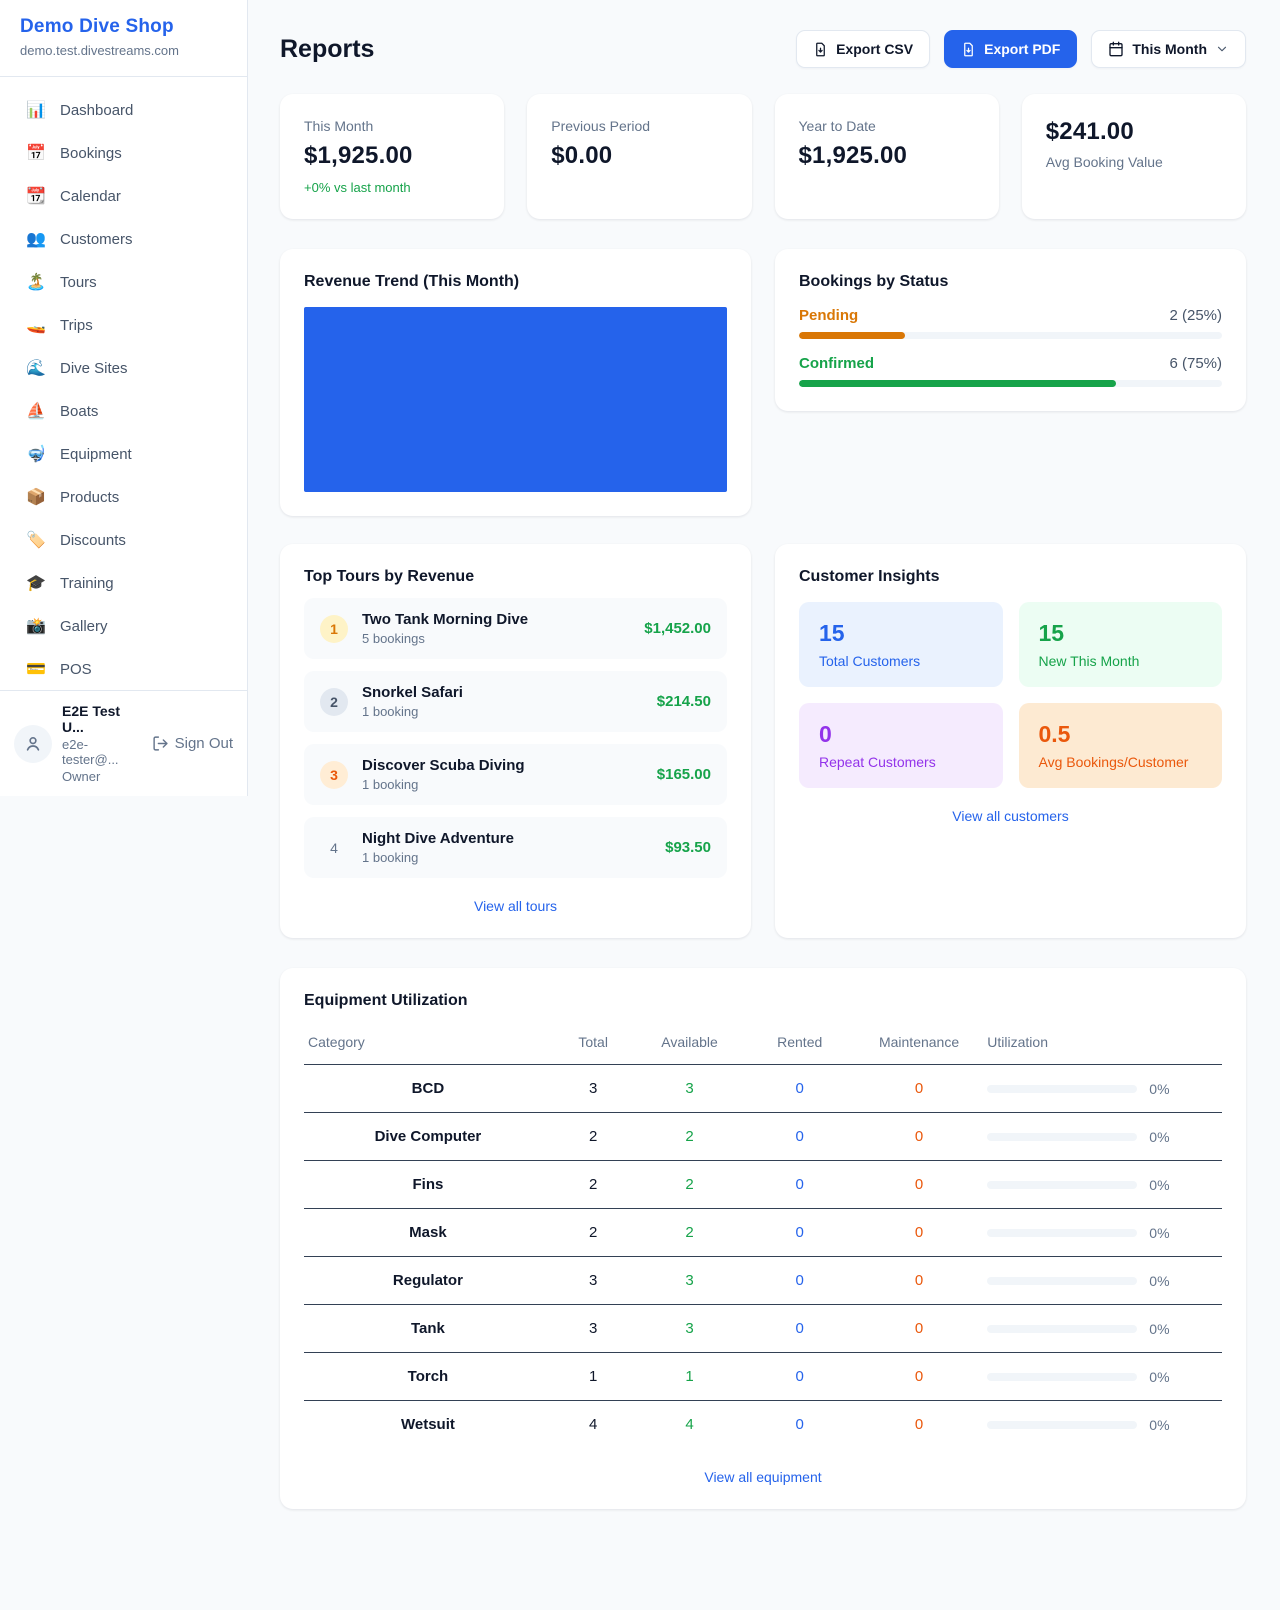 The height and width of the screenshot is (1610, 1280). I want to click on stat-value: $0.00, so click(582, 155).